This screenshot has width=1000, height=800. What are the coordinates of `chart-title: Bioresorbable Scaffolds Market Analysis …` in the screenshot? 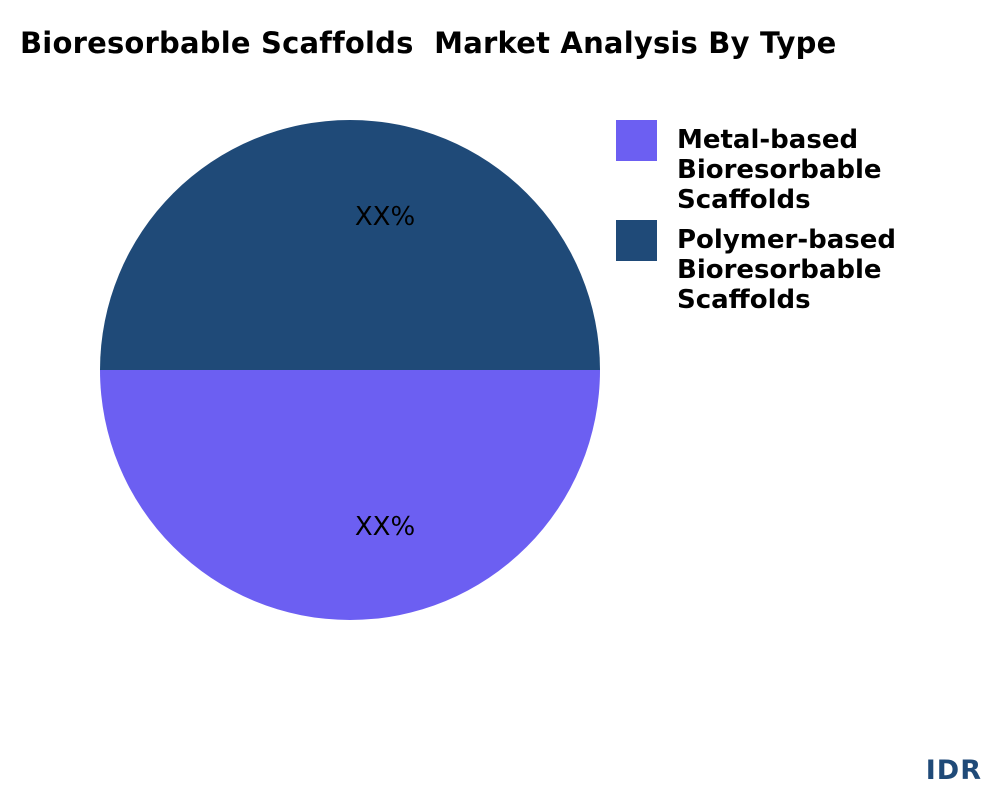 It's located at (428, 43).